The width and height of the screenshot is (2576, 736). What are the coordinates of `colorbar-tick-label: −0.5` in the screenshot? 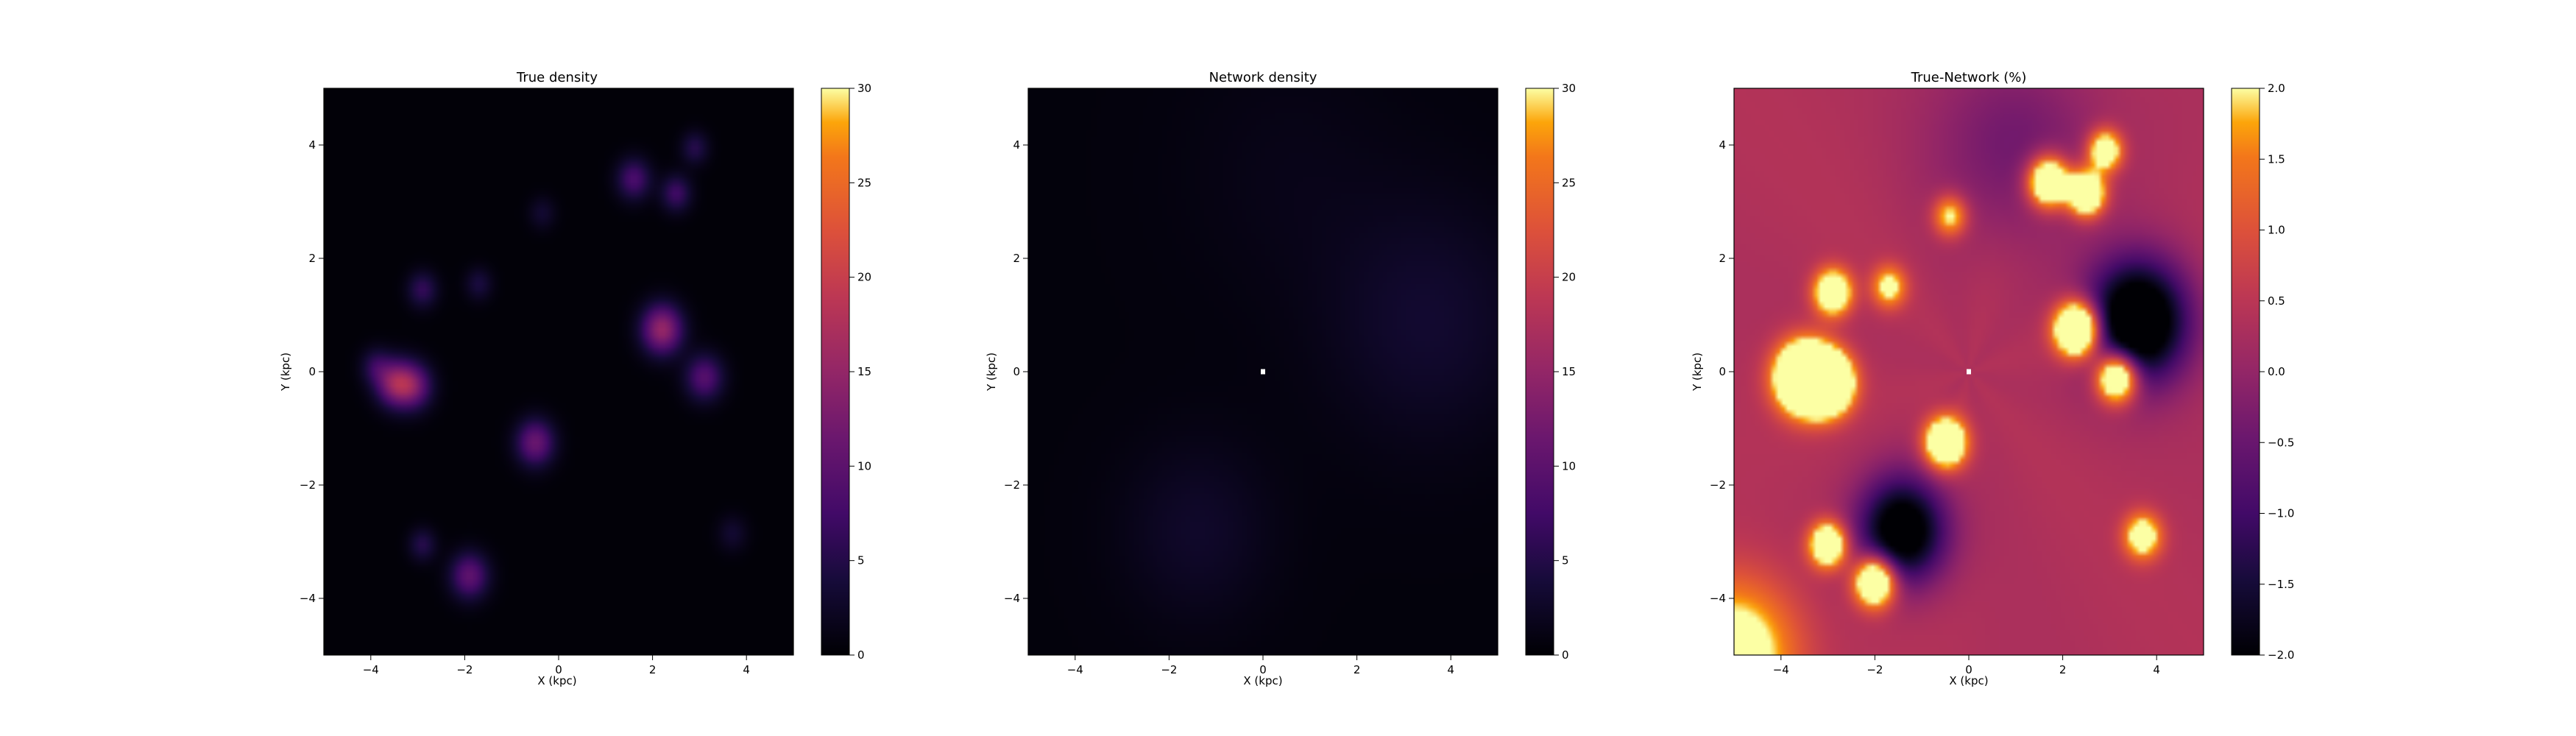 It's located at (2281, 442).